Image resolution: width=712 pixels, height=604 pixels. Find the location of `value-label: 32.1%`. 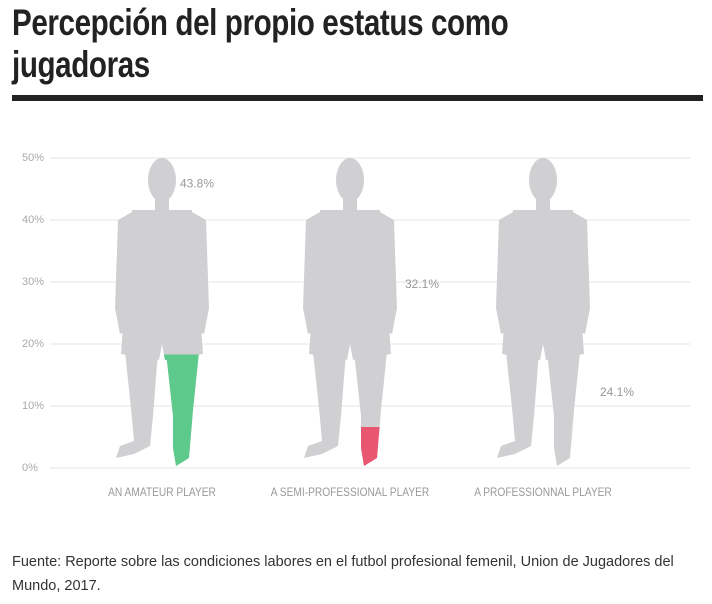

value-label: 32.1% is located at coordinates (422, 284).